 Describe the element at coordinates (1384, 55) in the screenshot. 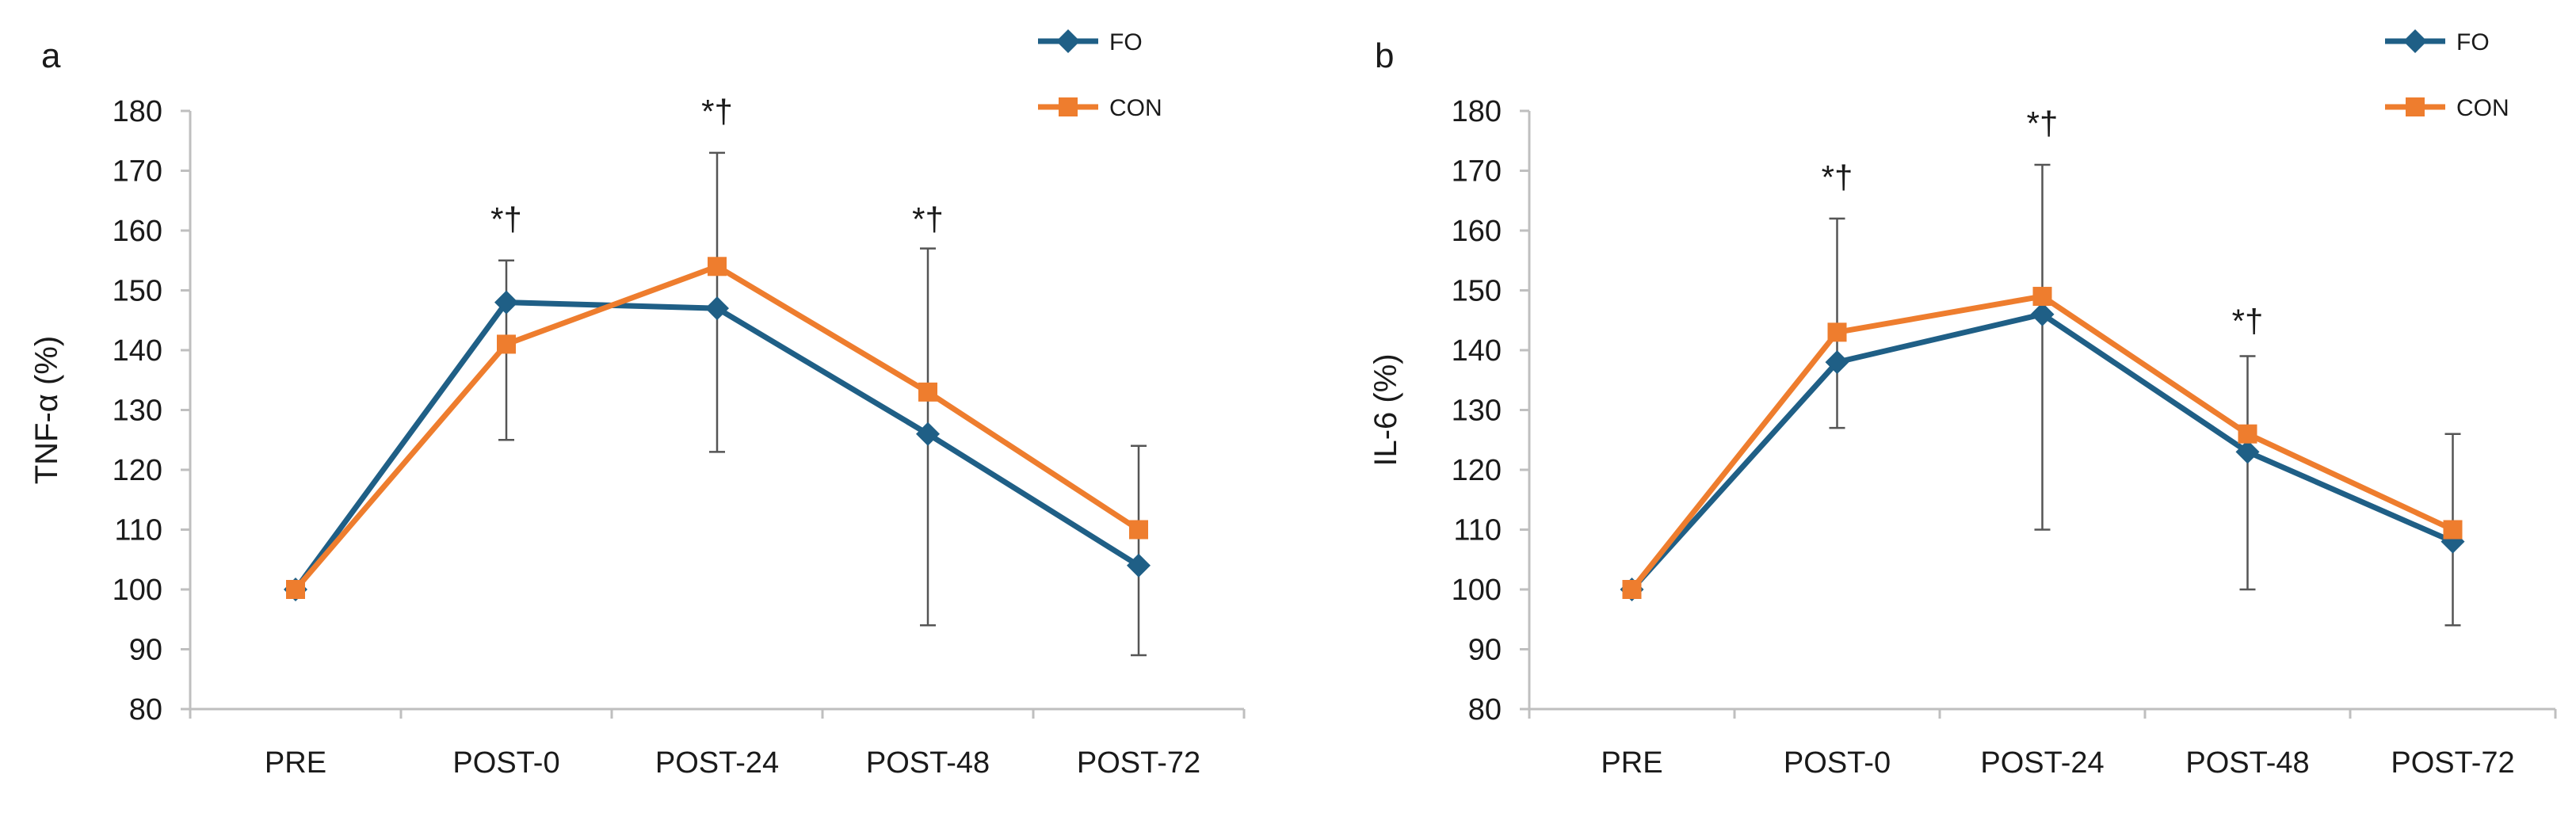

I see `panel-label: b` at that location.